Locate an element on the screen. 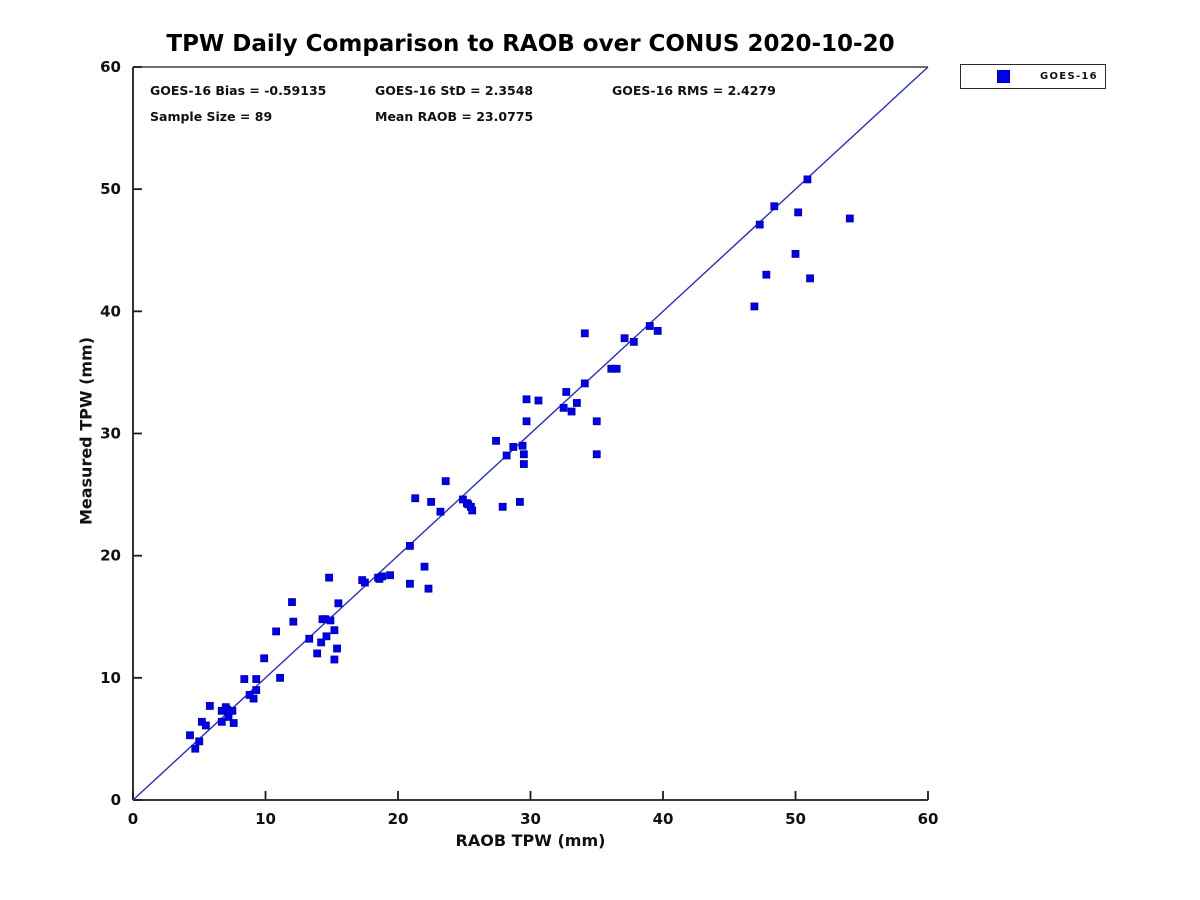 The width and height of the screenshot is (1200, 900). legend-marker-square-icon is located at coordinates (1003, 76).